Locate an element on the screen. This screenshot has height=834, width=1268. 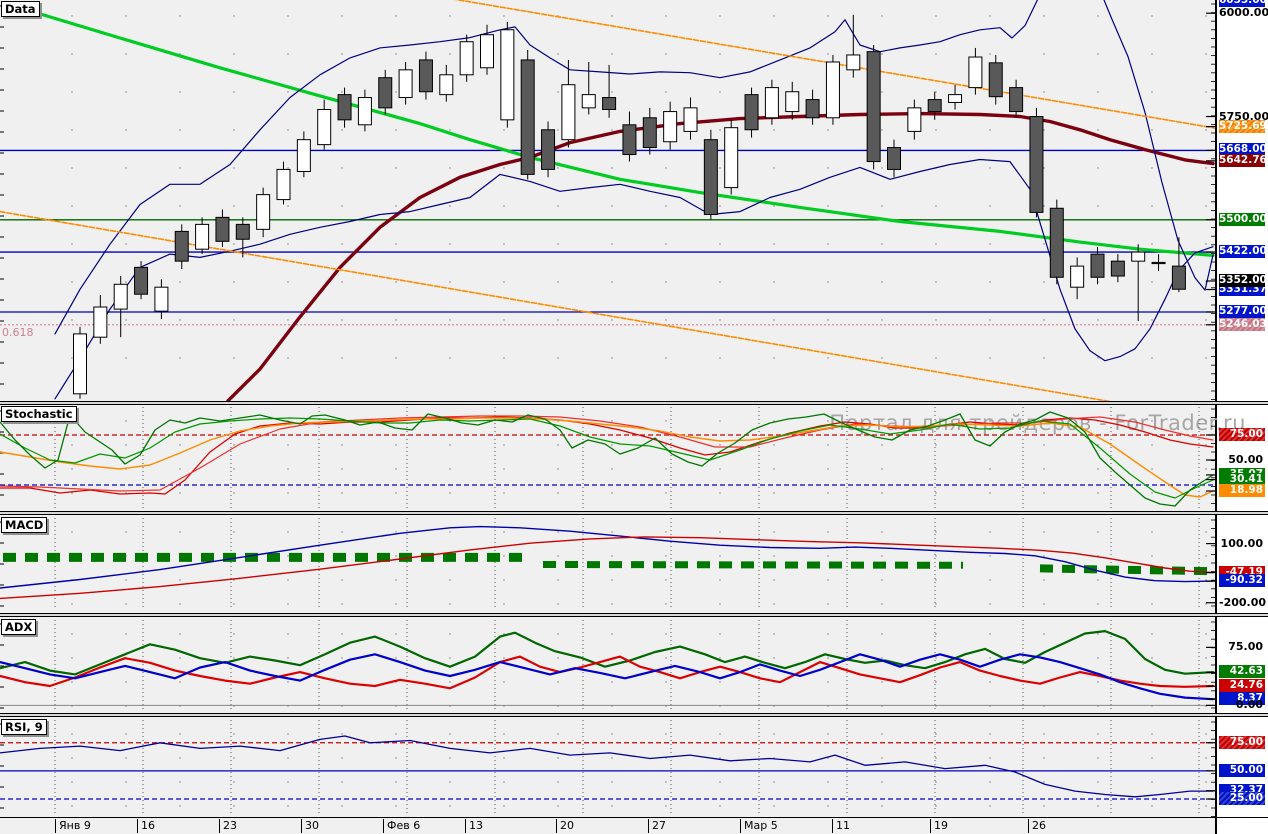
axis-label-price-5277.00: 5277.00 is located at coordinates (1243, 311).